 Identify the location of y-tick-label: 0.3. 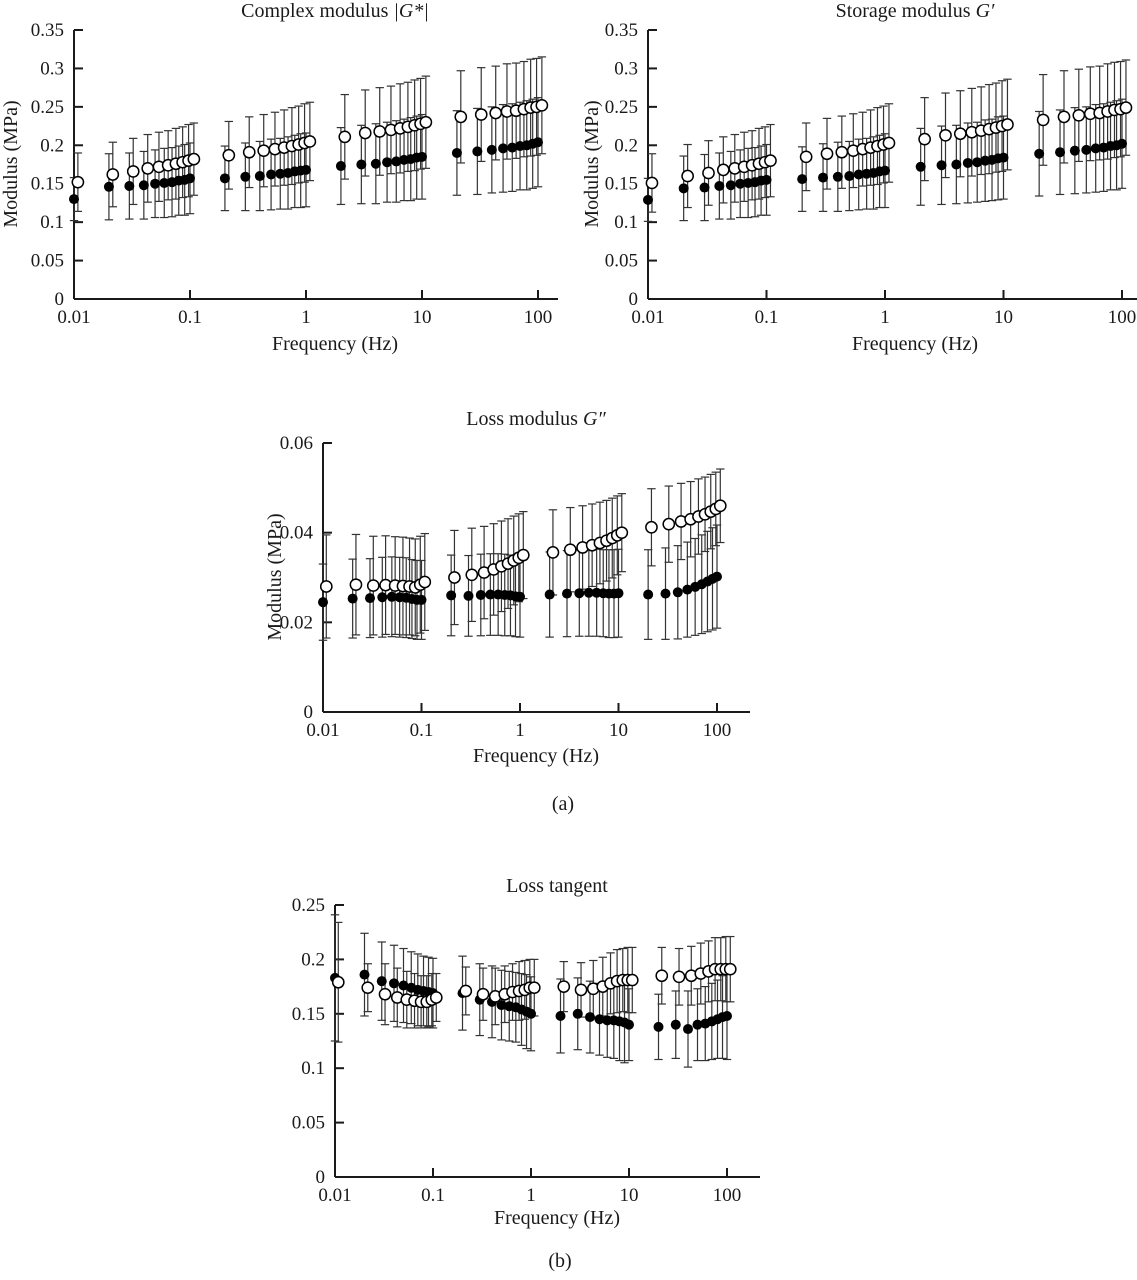
(52, 68).